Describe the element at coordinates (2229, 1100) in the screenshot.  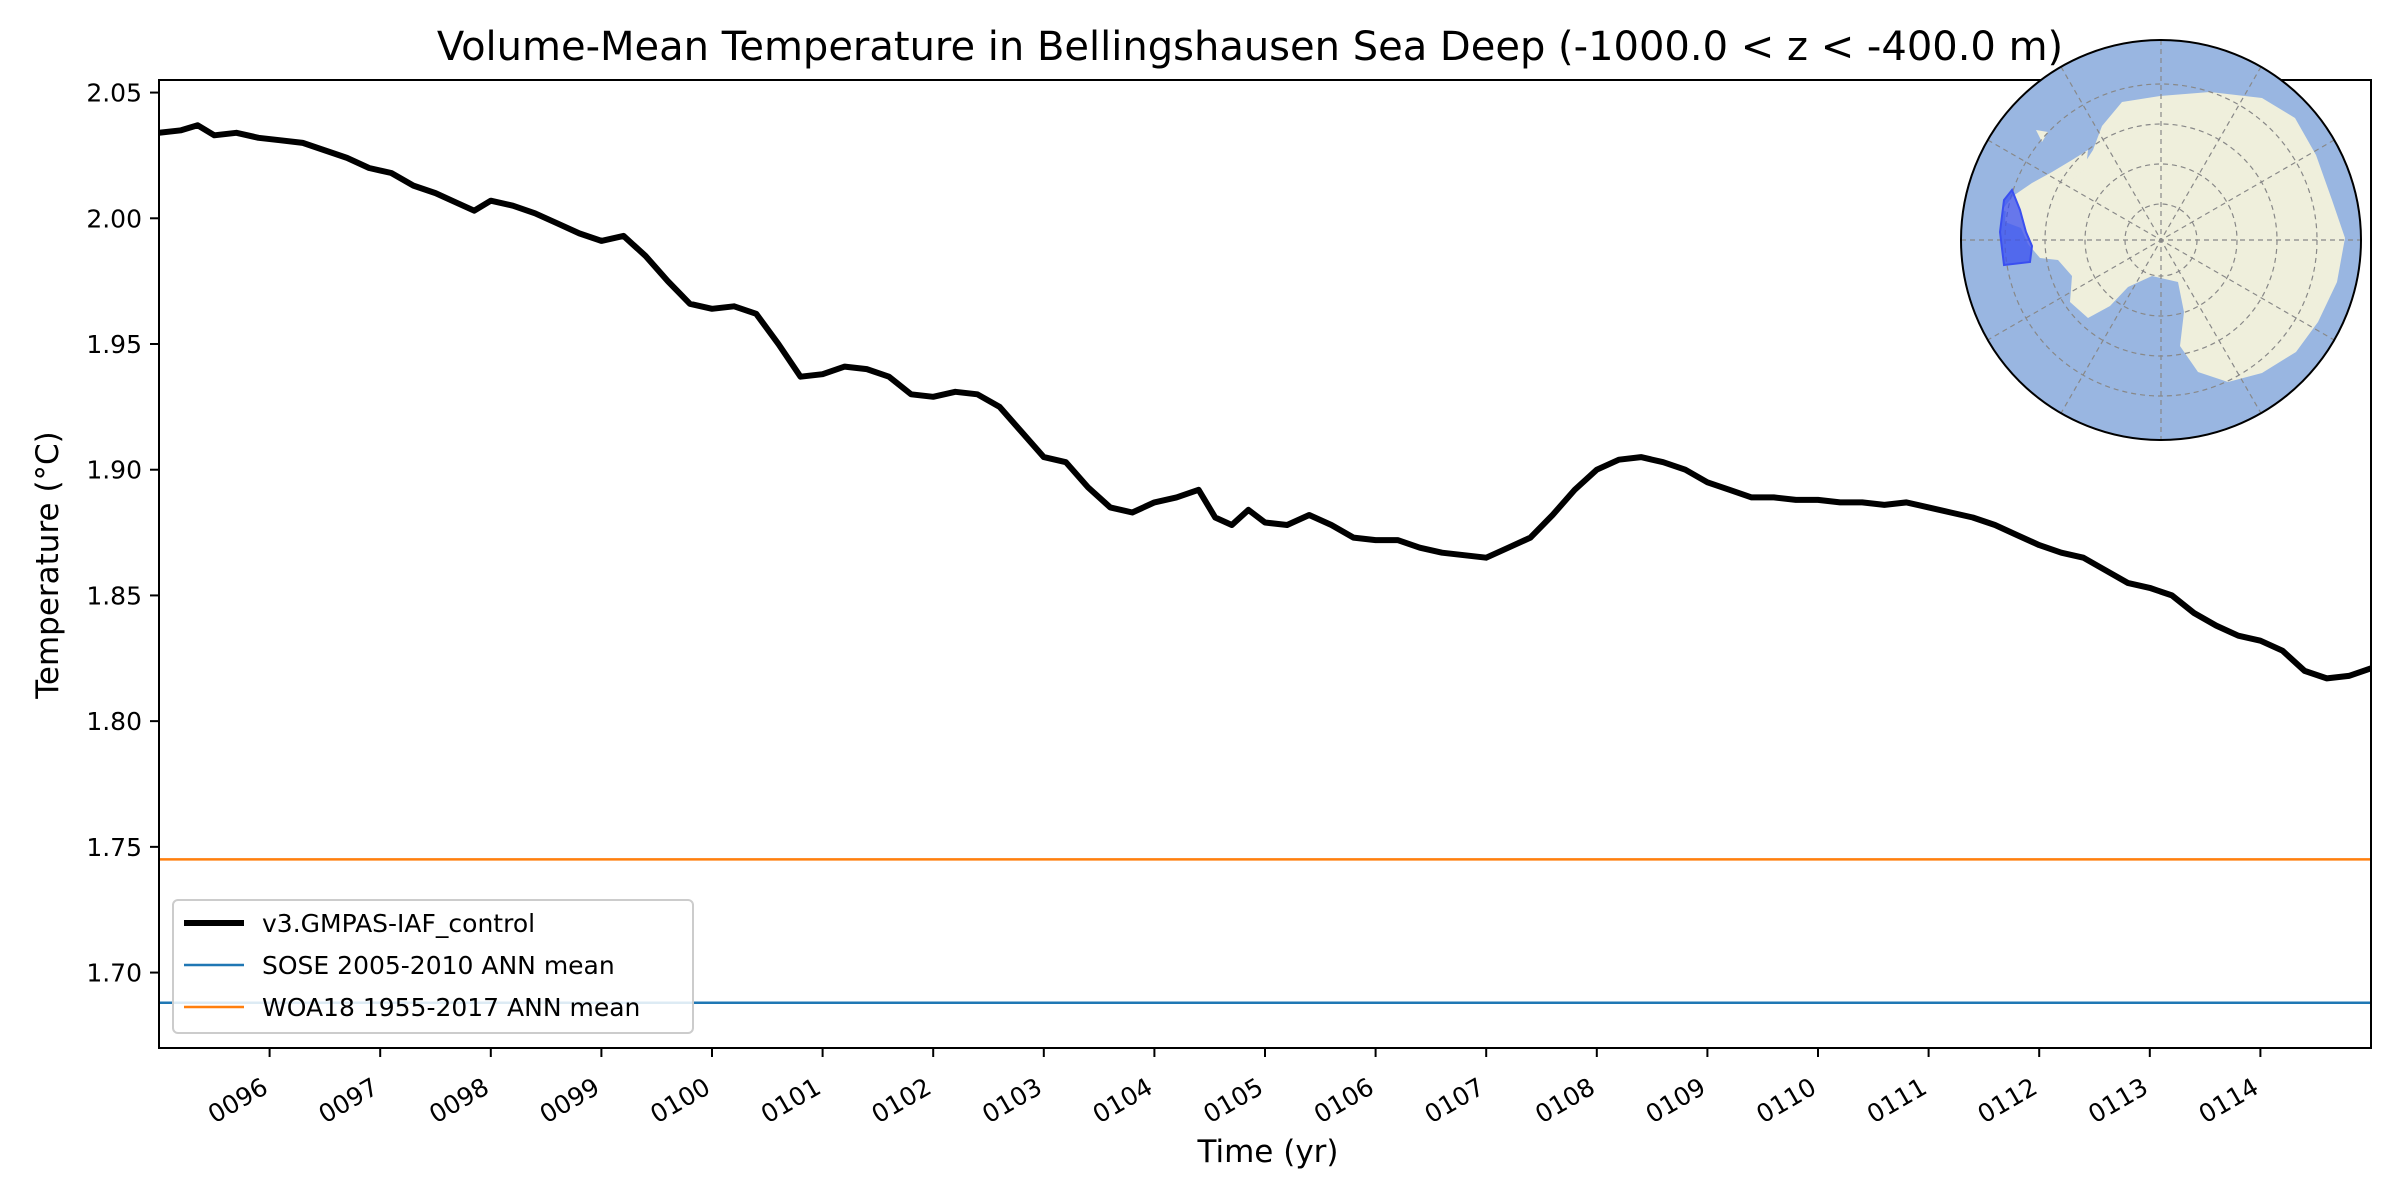
I see `x-tick-label: 0114` at that location.